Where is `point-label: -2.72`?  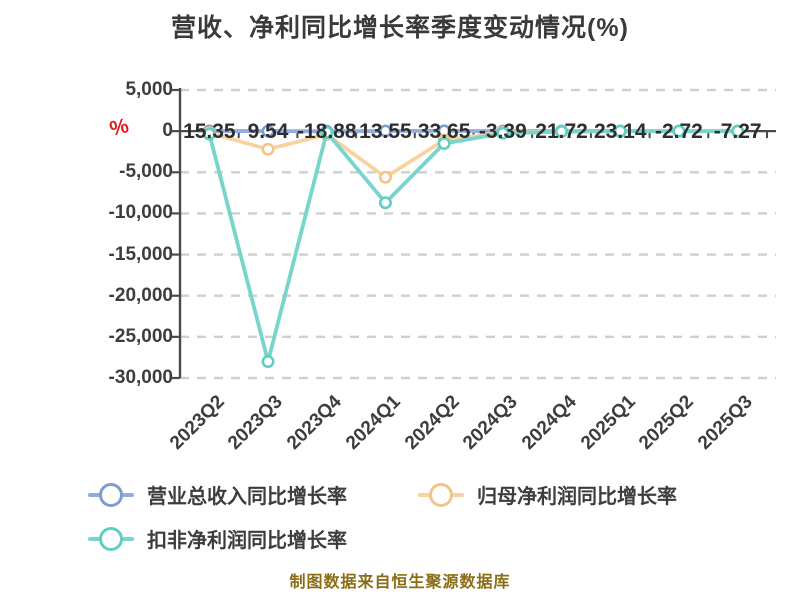
point-label: -2.72 is located at coordinates (679, 131).